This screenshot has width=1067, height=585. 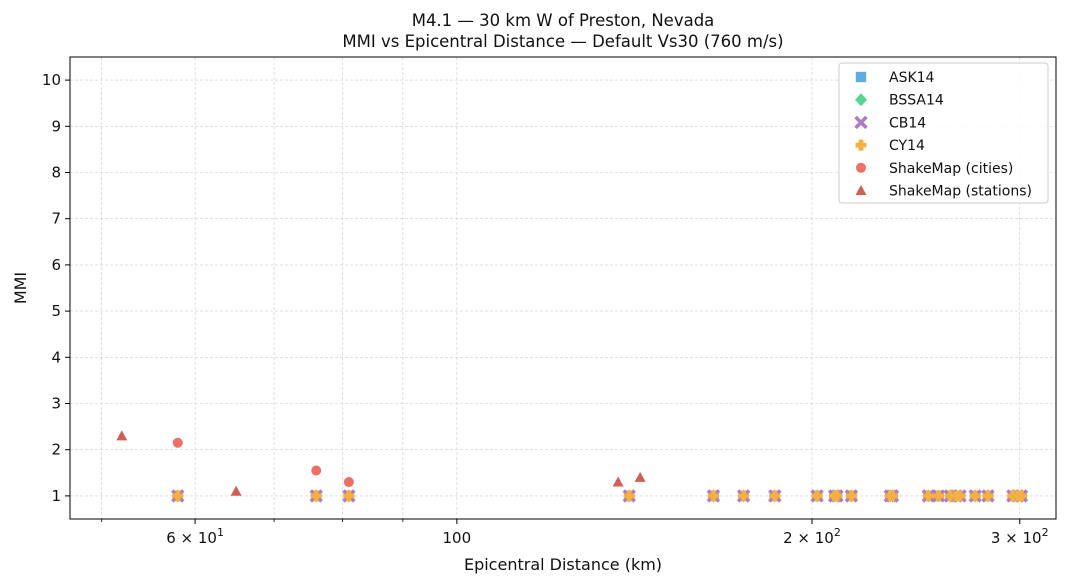 I want to click on legend-label: CB14, so click(x=907, y=123).